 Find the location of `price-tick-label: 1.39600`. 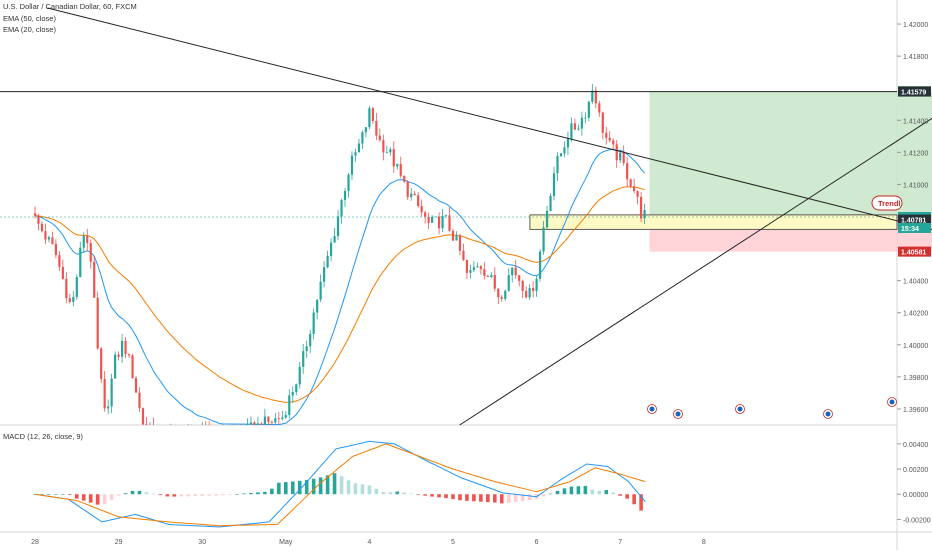

price-tick-label: 1.39600 is located at coordinates (915, 410).